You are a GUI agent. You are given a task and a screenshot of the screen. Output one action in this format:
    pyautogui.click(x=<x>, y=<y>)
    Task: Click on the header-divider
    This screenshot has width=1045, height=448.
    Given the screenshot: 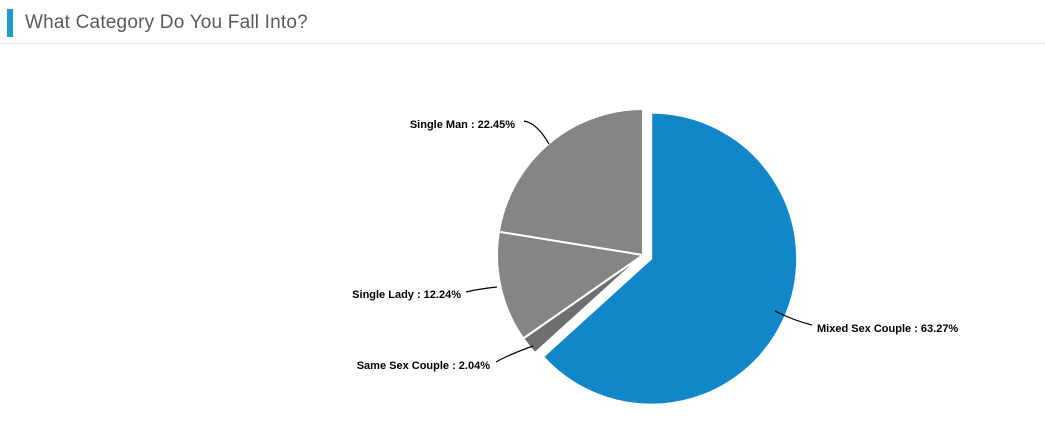 What is the action you would take?
    pyautogui.click(x=522, y=43)
    